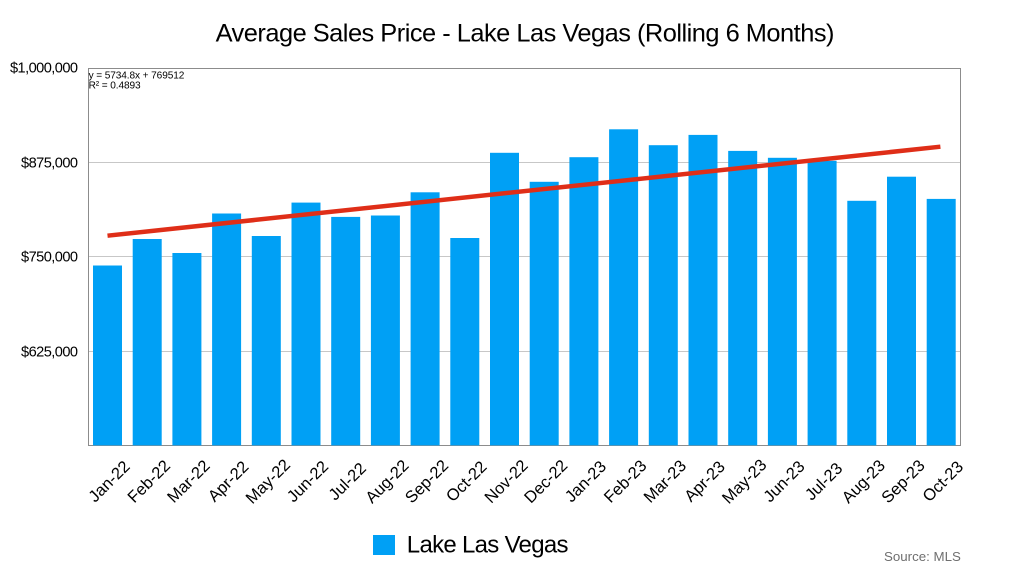 The image size is (1024, 576). What do you see at coordinates (49, 258) in the screenshot?
I see `svg-text: $750,000` at bounding box center [49, 258].